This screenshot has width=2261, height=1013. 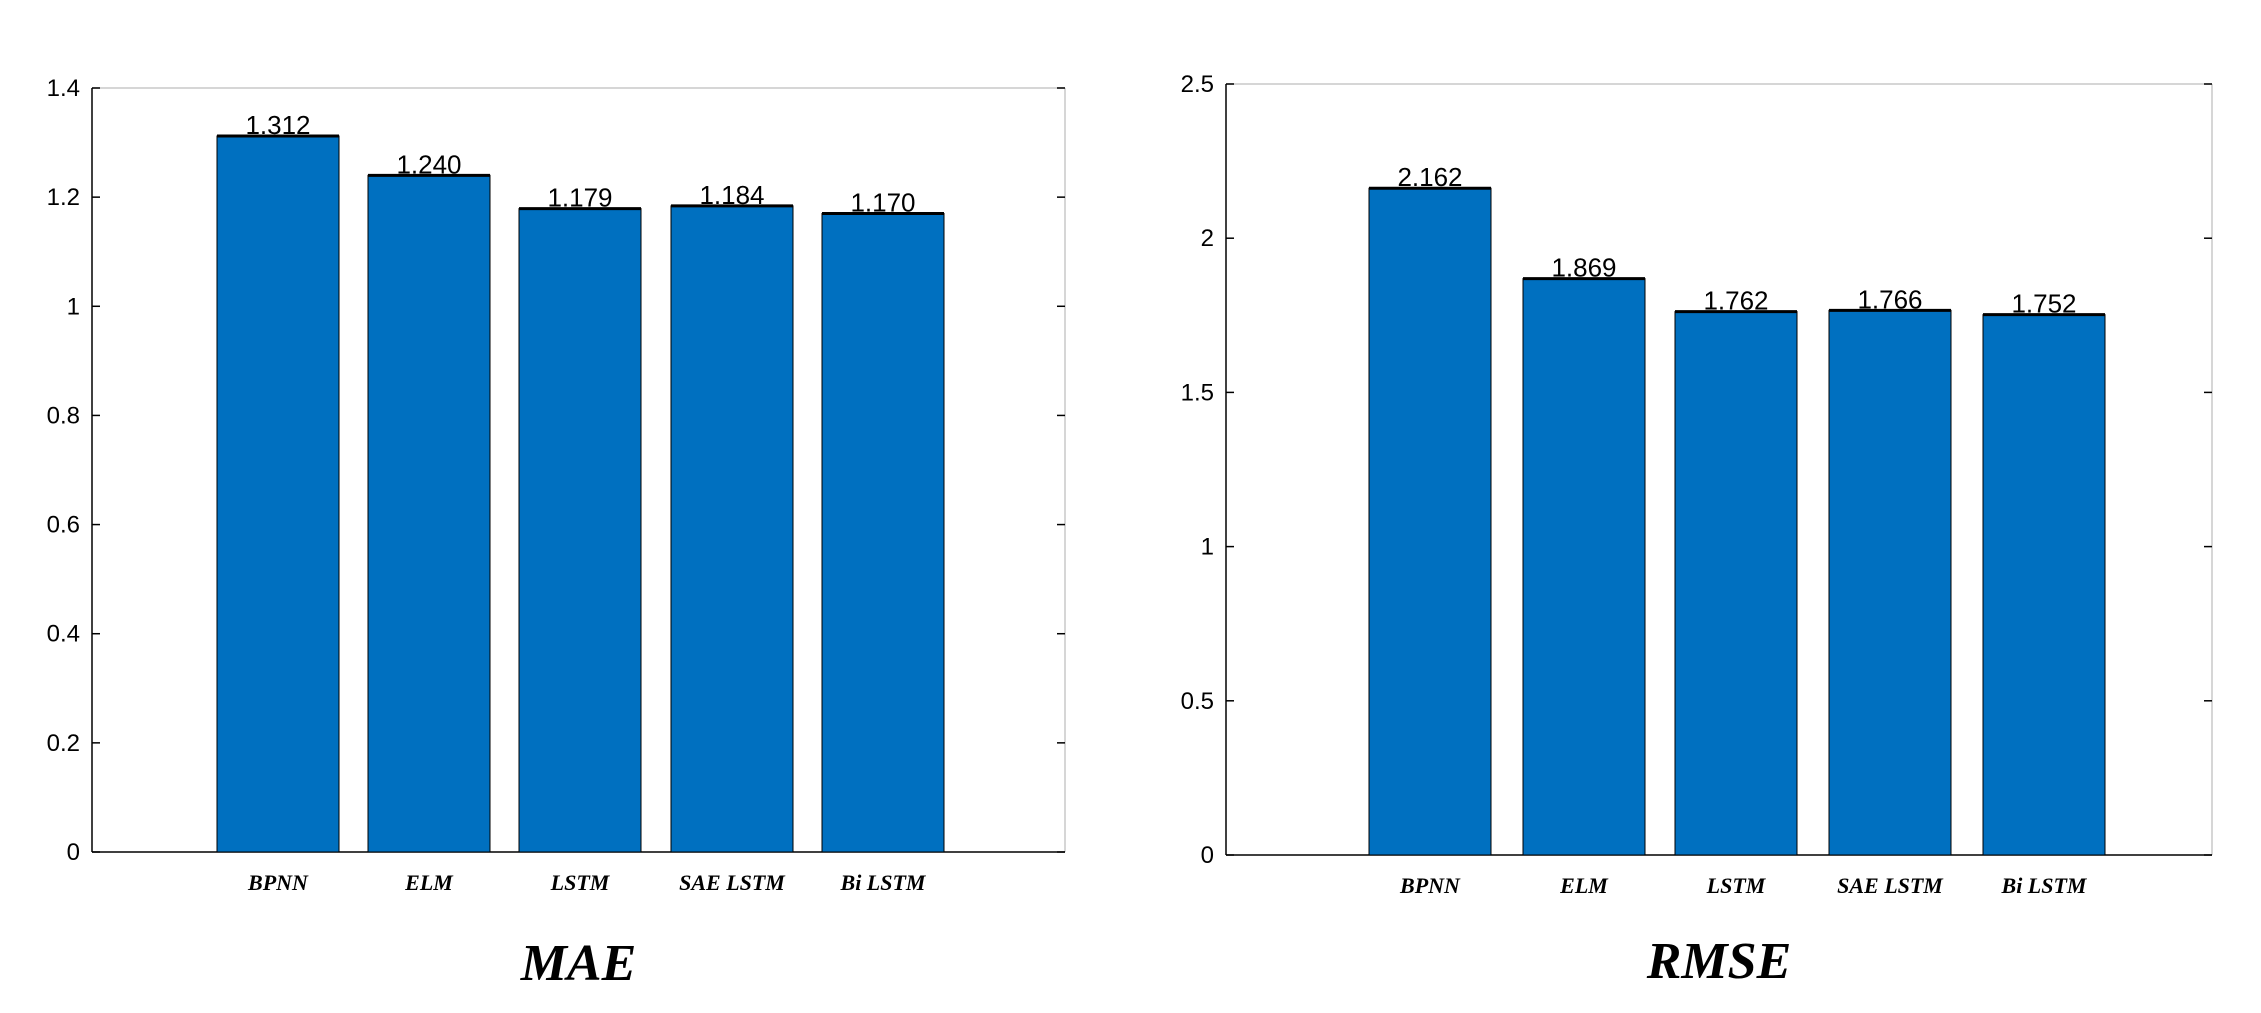 What do you see at coordinates (580, 530) in the screenshot?
I see `mae-bar-lstm` at bounding box center [580, 530].